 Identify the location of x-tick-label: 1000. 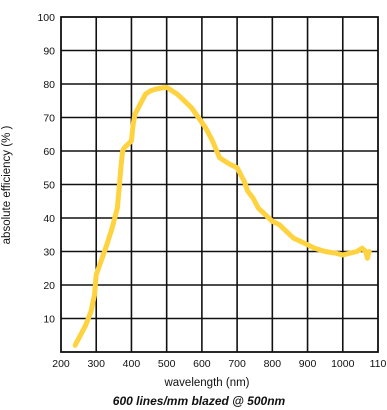
(343, 364).